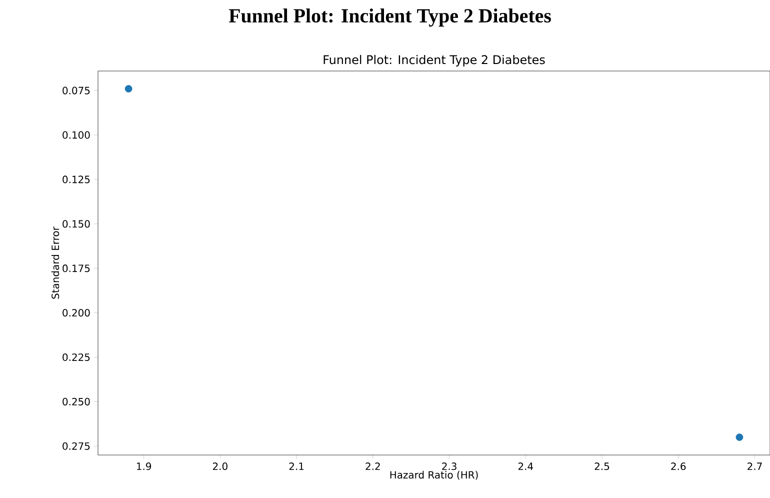 The image size is (770, 498). I want to click on x-tick-label: 2.5, so click(602, 466).